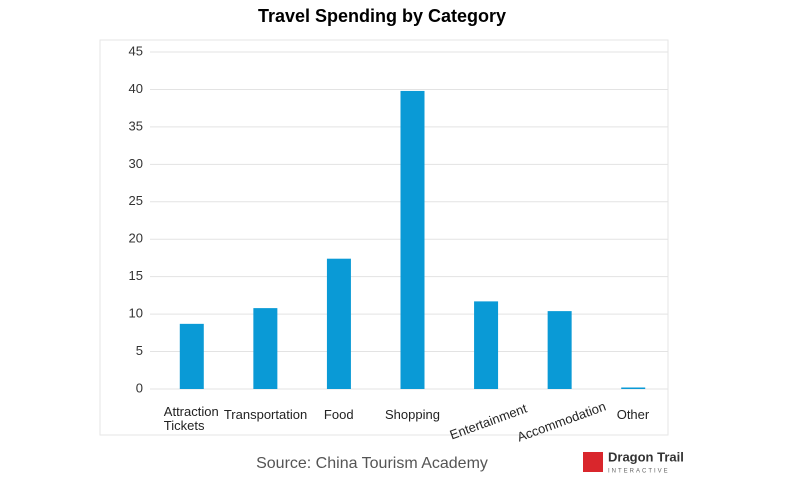 The width and height of the screenshot is (800, 483). Describe the element at coordinates (633, 414) in the screenshot. I see `x-tick-label: Other` at that location.